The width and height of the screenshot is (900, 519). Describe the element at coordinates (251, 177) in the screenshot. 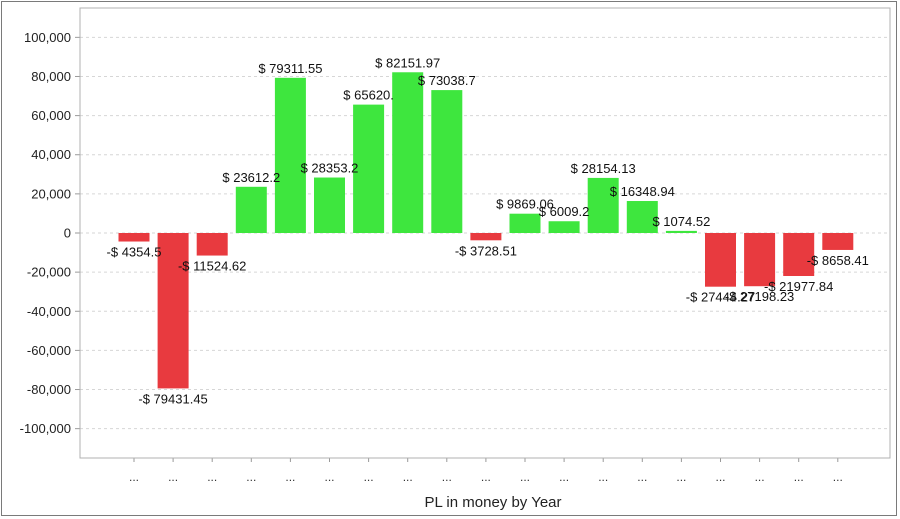

I see `data-label: $ 23612.2` at that location.